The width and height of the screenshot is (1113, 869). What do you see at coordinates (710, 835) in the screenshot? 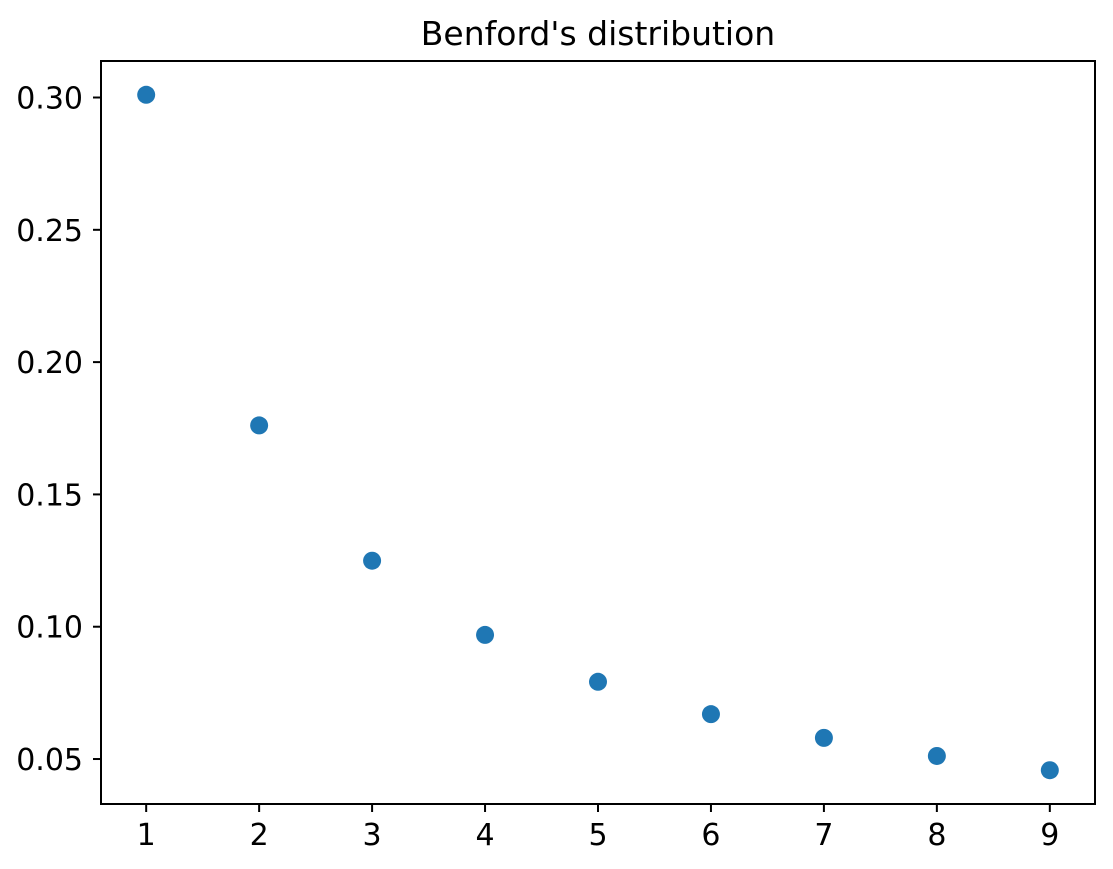
I see `x-tick-label: 6` at bounding box center [710, 835].